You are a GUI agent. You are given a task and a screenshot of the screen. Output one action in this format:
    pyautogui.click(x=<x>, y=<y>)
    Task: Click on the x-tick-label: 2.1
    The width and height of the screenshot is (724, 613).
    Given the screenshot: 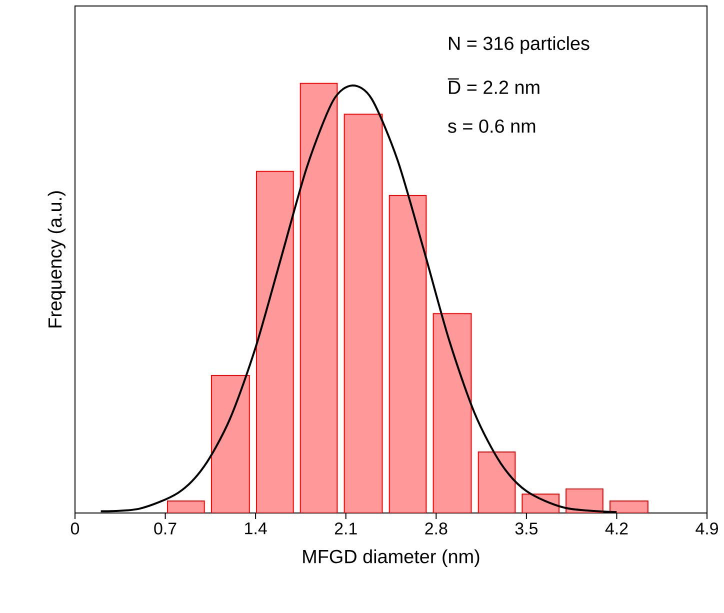 What is the action you would take?
    pyautogui.click(x=345, y=528)
    